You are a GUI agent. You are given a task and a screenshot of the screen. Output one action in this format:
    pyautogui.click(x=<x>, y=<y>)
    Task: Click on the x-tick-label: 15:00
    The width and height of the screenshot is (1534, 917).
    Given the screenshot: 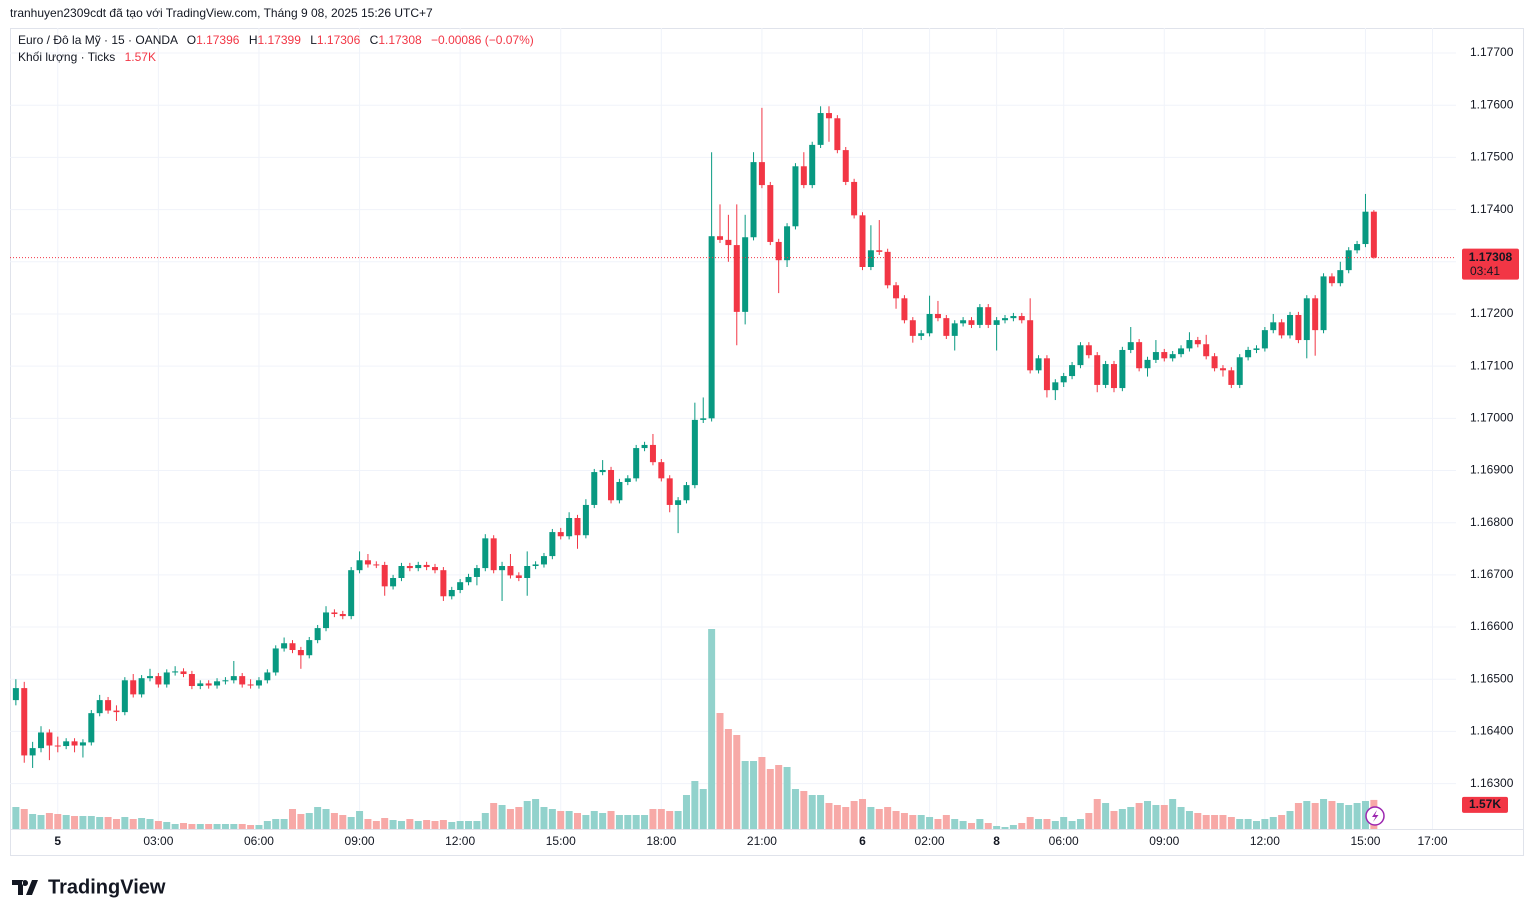 What is the action you would take?
    pyautogui.click(x=561, y=841)
    